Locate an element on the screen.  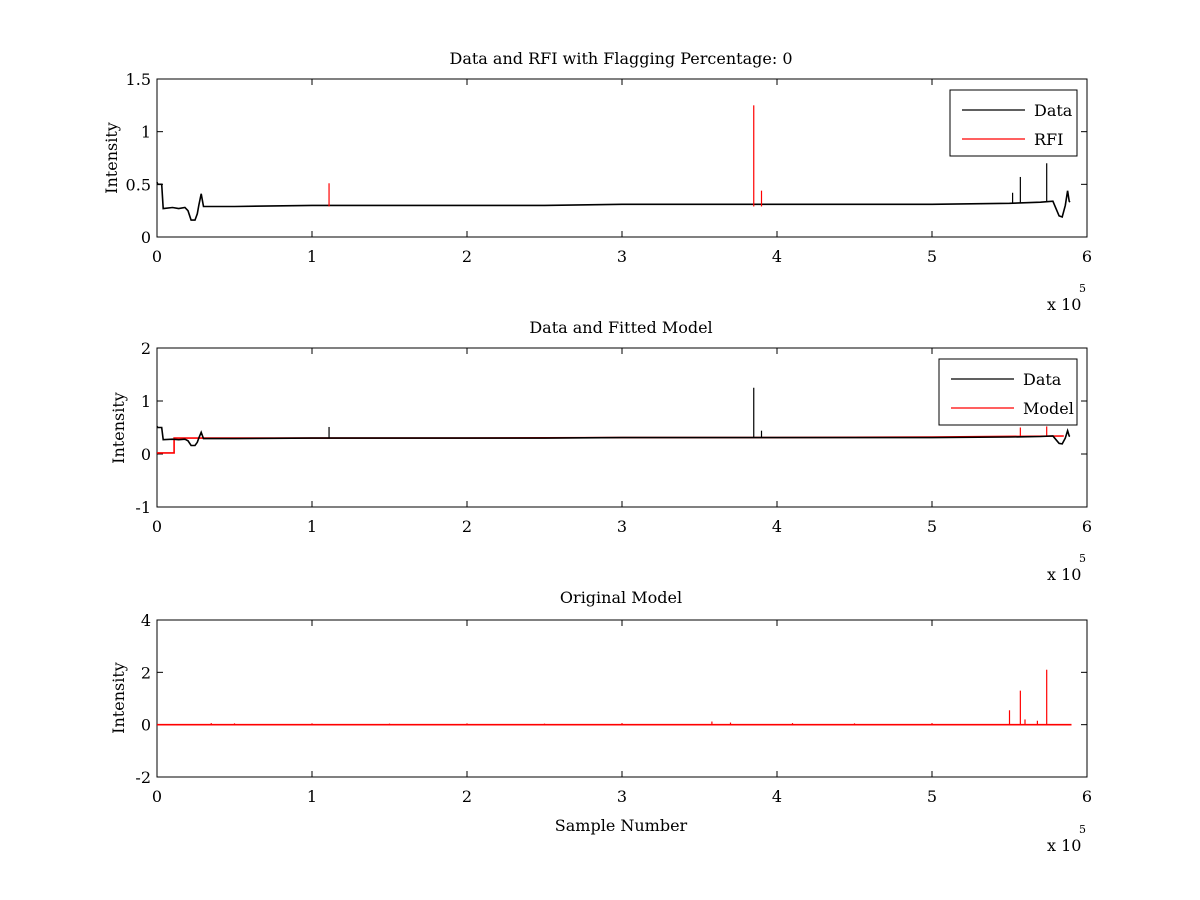
legend-label: RFI is located at coordinates (1048, 139).